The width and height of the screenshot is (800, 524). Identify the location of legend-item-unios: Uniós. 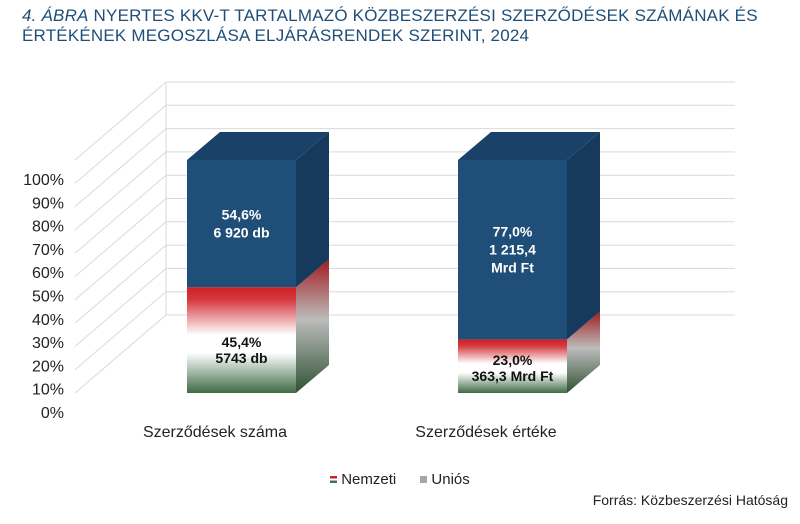
(445, 479).